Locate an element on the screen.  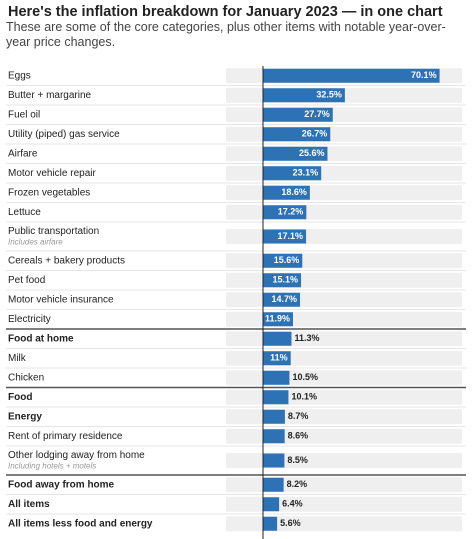
value-label: 18.6% is located at coordinates (294, 192).